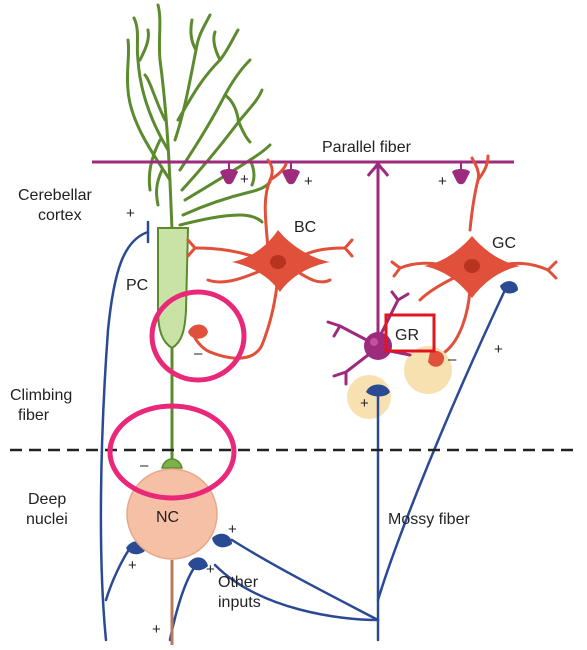 This screenshot has width=587, height=650. Describe the element at coordinates (55, 195) in the screenshot. I see `label-cerebellar: Cerebellar` at that location.